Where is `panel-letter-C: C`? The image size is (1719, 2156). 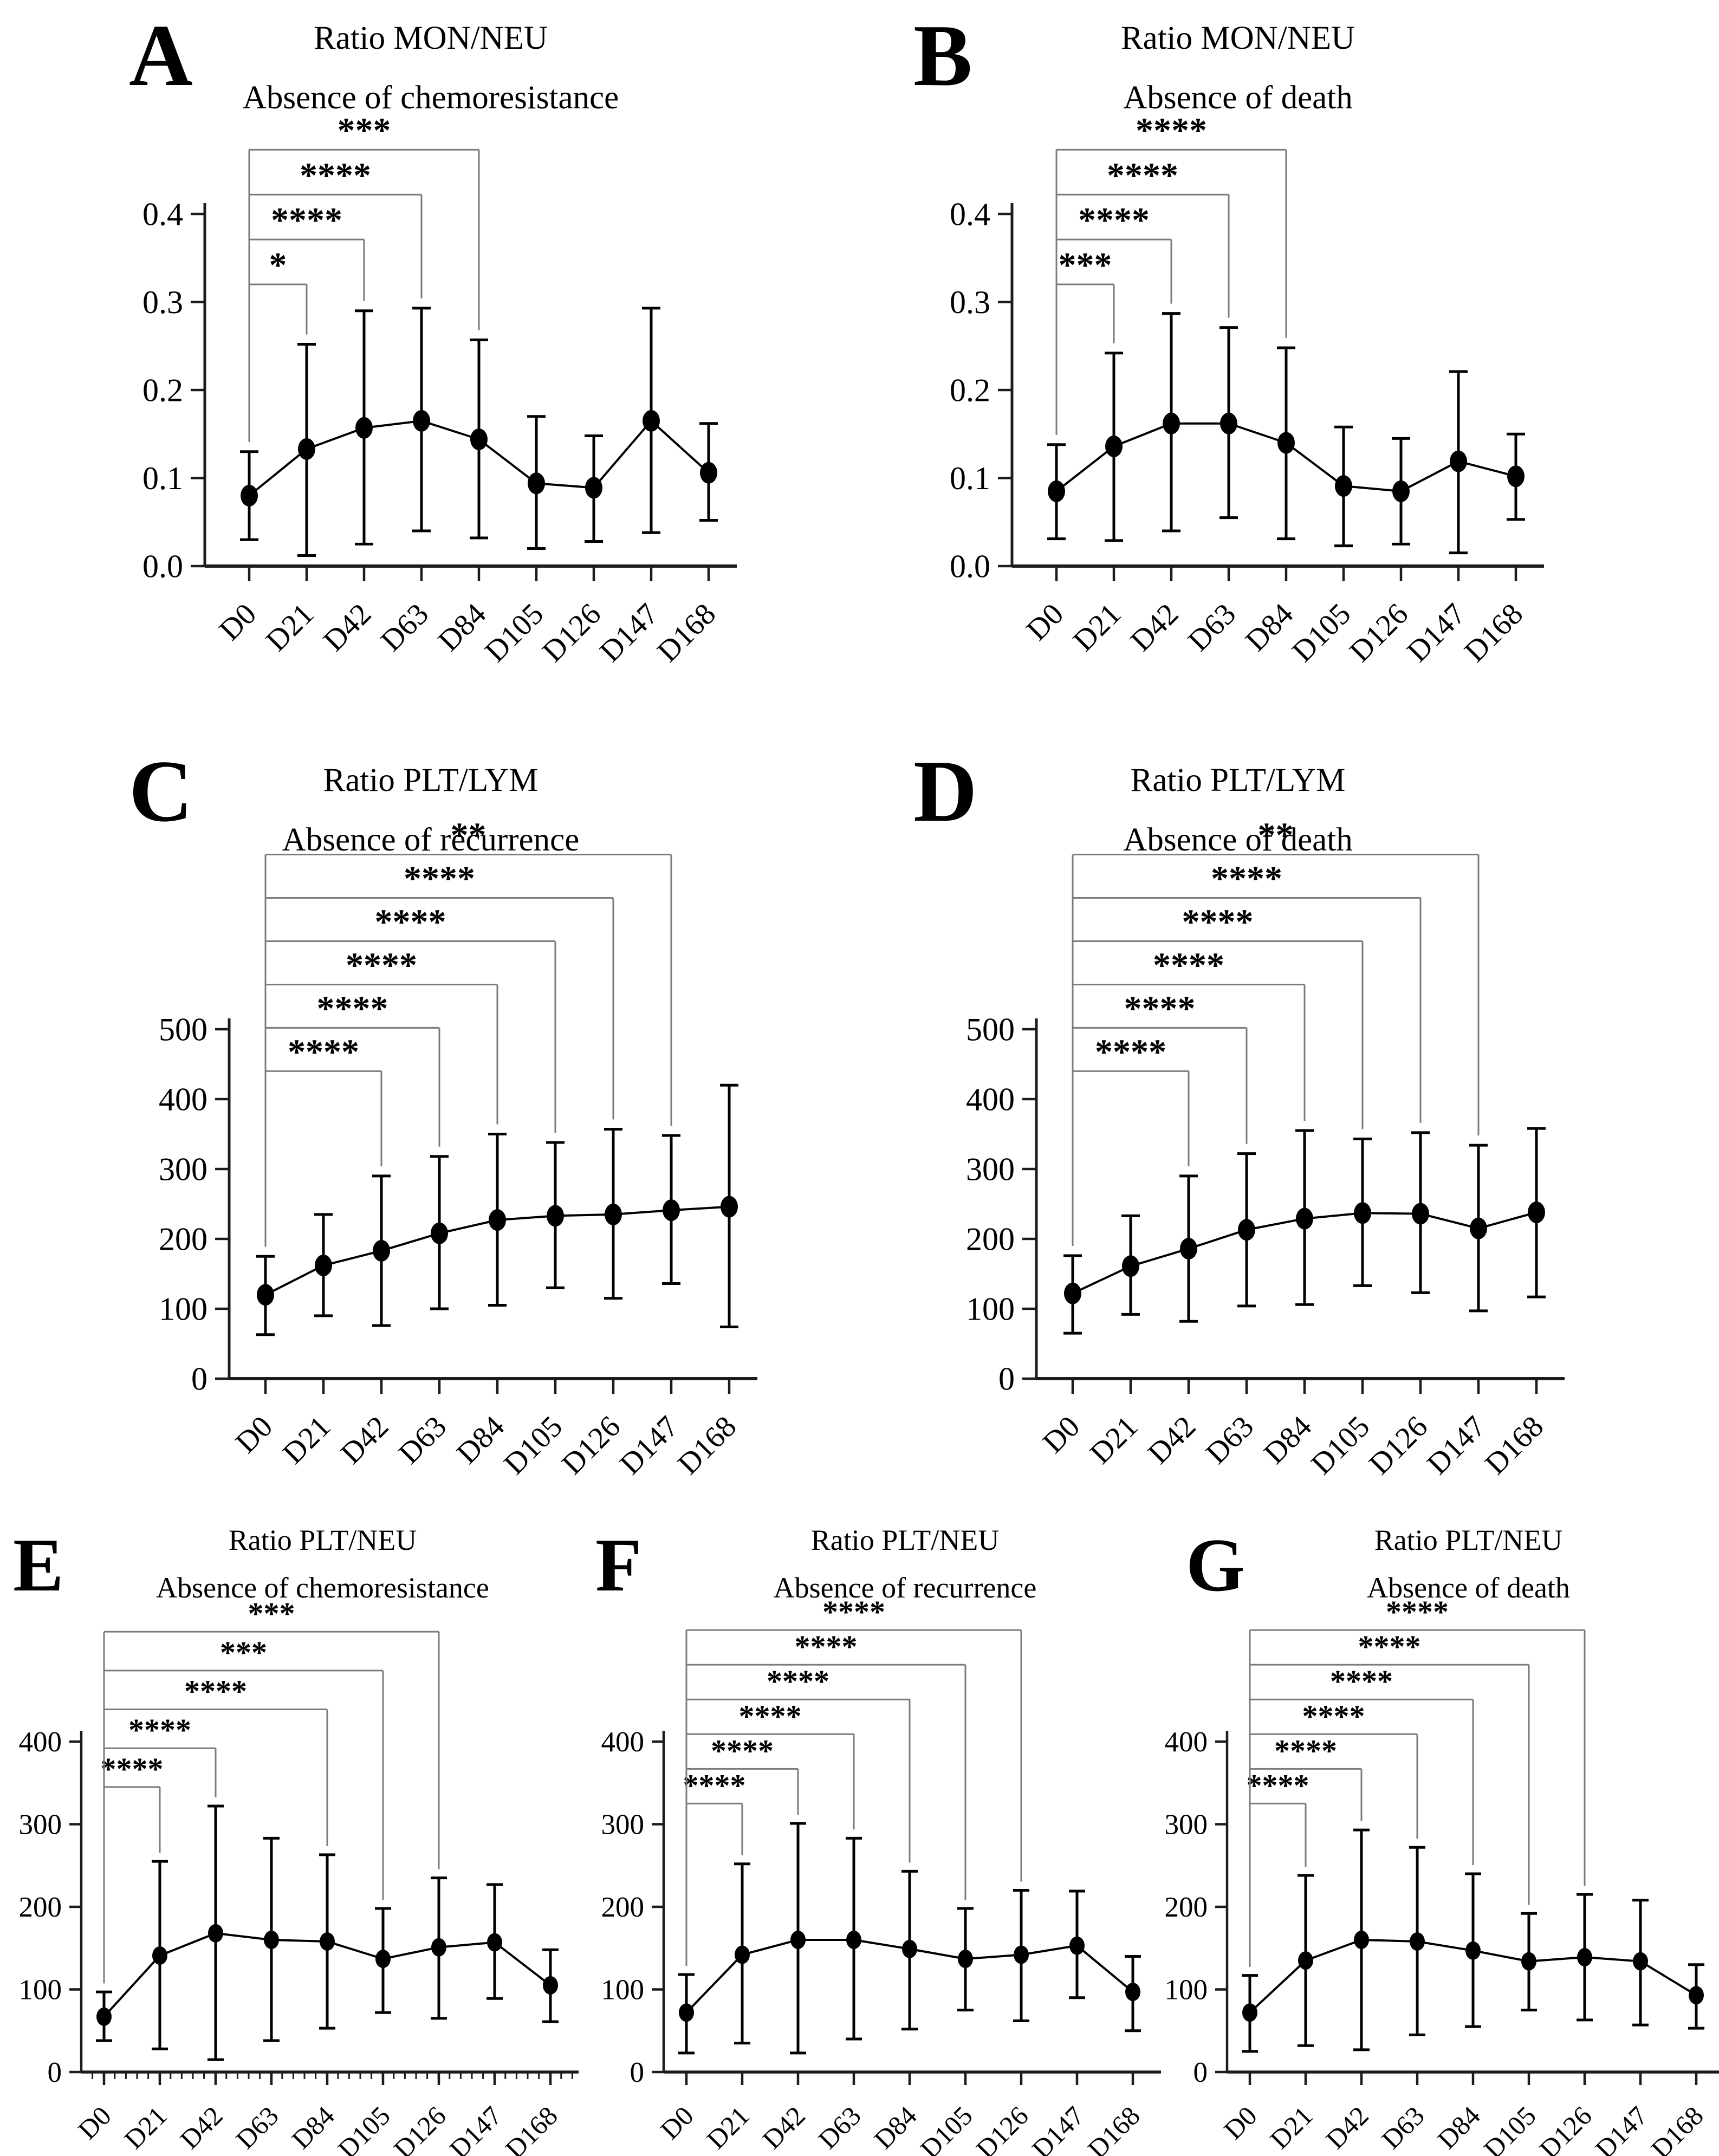
panel-letter-C: C is located at coordinates (161, 791).